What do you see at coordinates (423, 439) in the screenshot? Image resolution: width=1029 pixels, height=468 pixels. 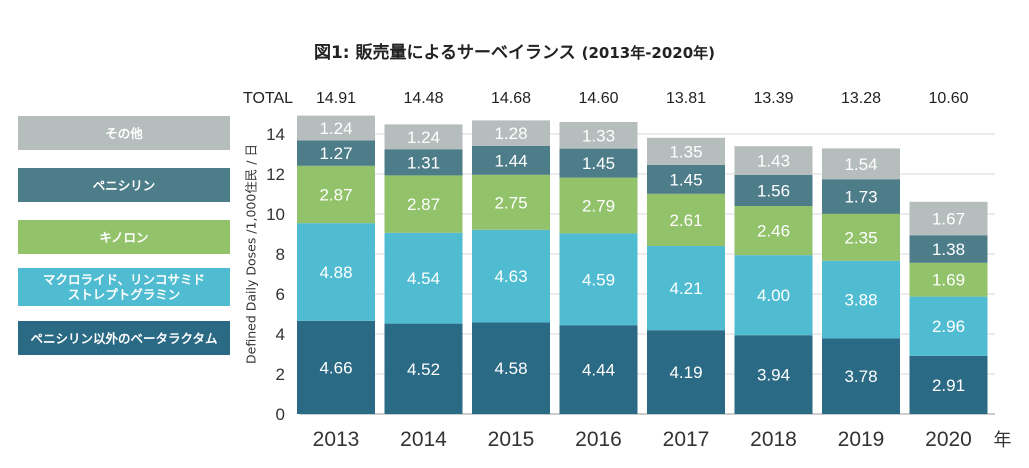 I see `x-tick-label: 2014` at bounding box center [423, 439].